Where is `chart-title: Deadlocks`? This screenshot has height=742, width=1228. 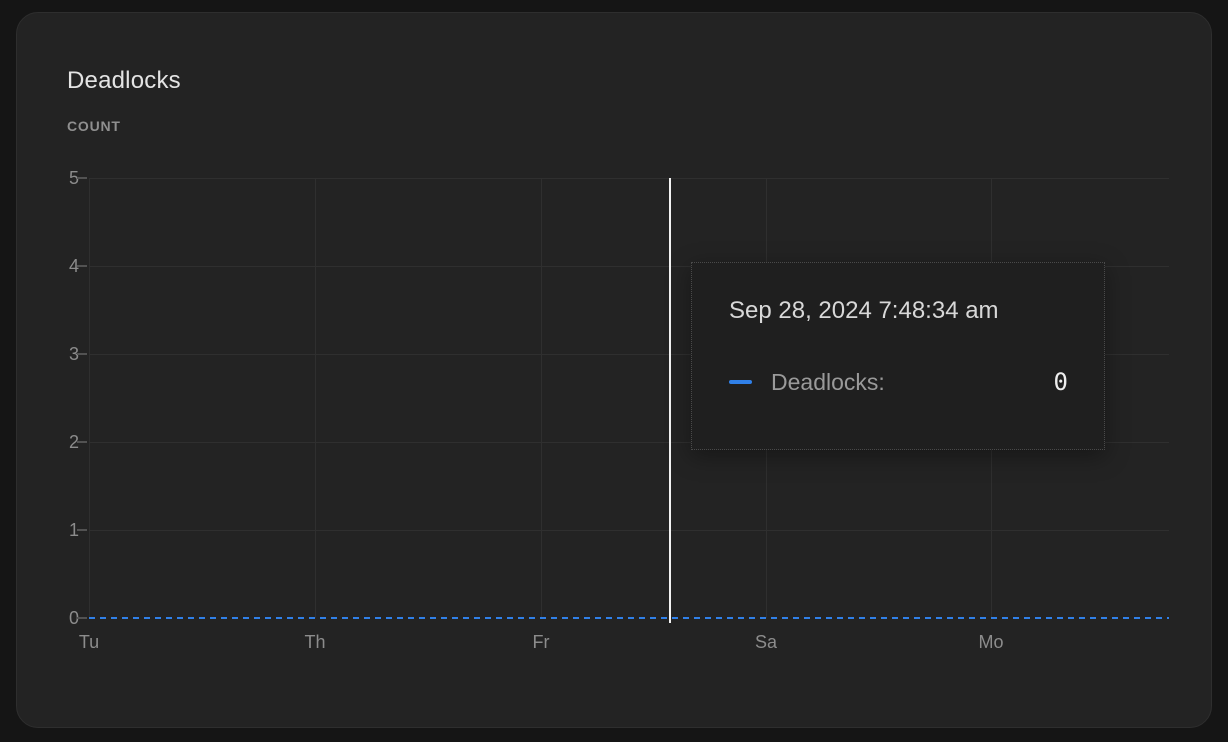
chart-title: Deadlocks is located at coordinates (124, 80).